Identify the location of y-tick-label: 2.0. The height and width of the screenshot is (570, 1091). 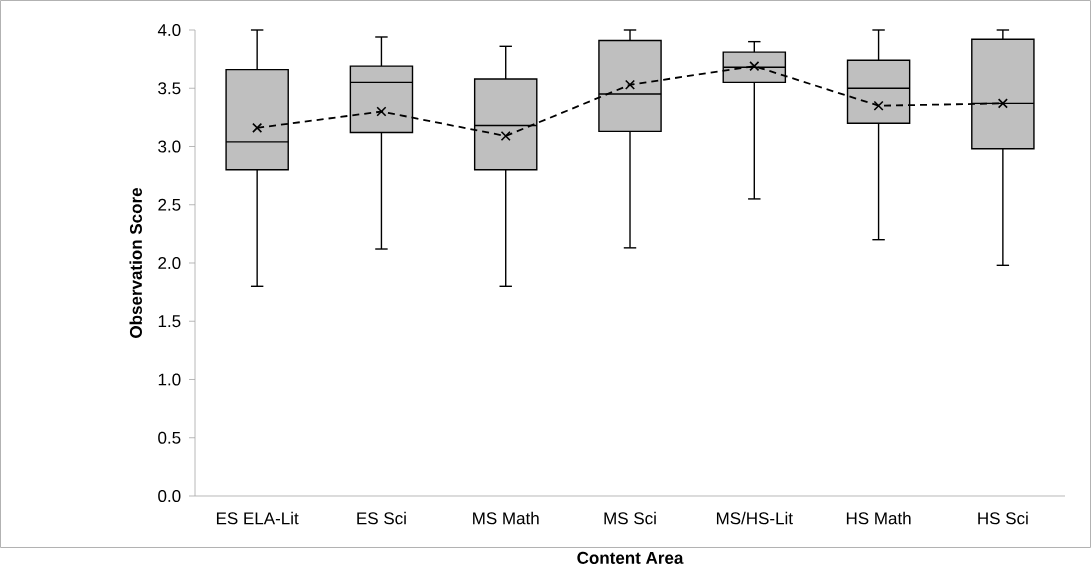
(169, 263).